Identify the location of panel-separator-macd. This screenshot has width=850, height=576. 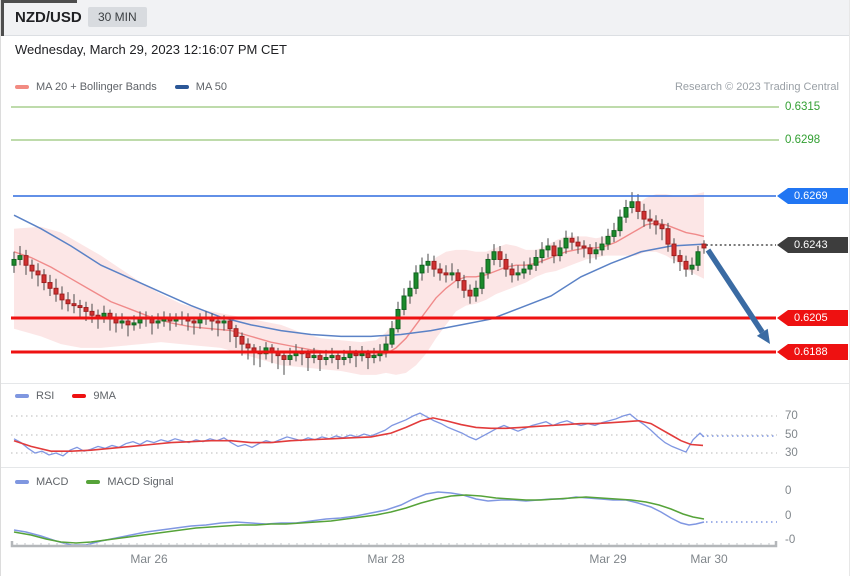
(425, 467).